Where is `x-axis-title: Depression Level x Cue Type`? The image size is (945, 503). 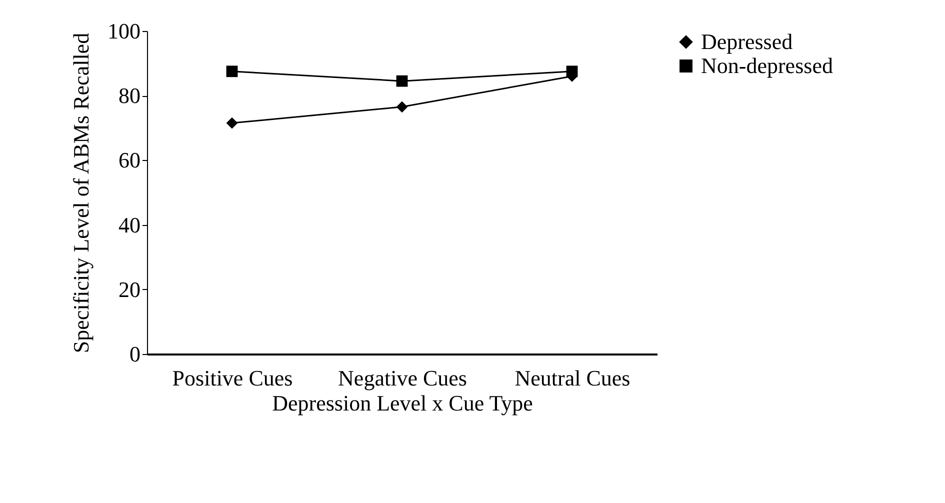
x-axis-title: Depression Level x Cue Type is located at coordinates (402, 403).